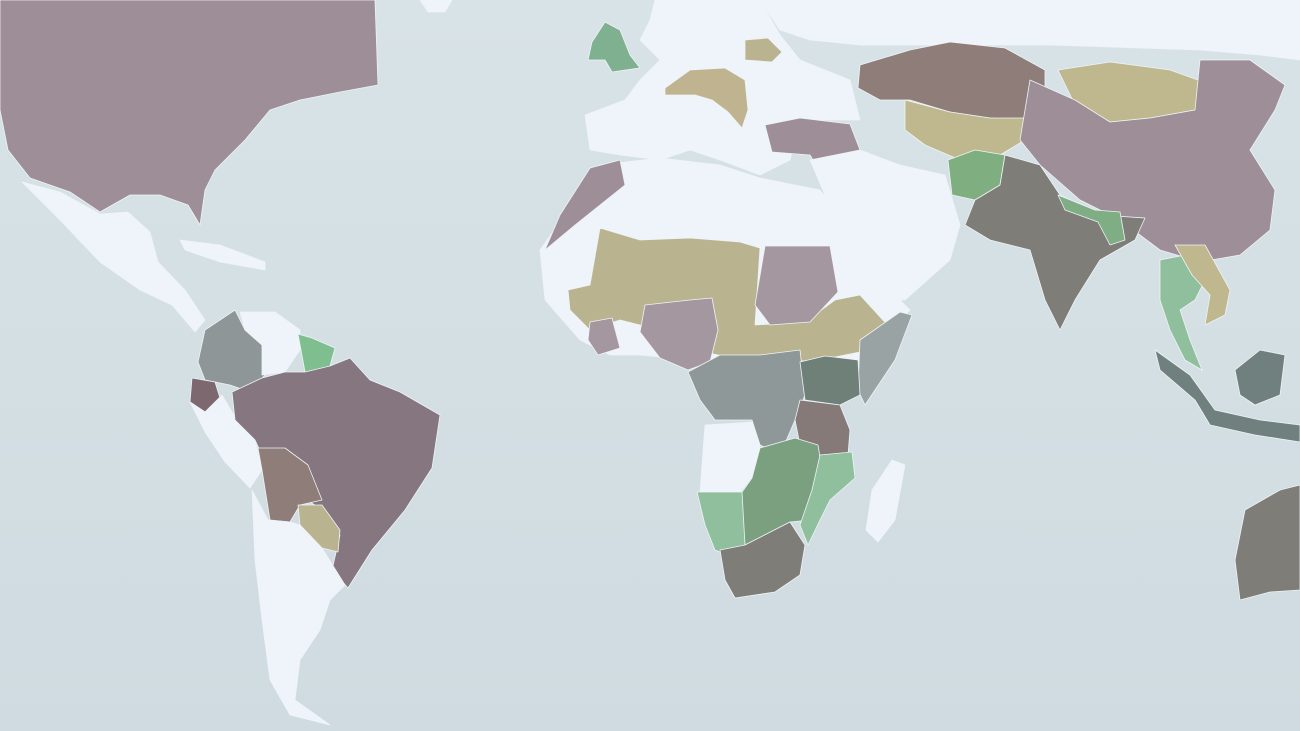 Image resolution: width=1300 pixels, height=731 pixels. What do you see at coordinates (1055, 242) in the screenshot?
I see `region-south-asia` at bounding box center [1055, 242].